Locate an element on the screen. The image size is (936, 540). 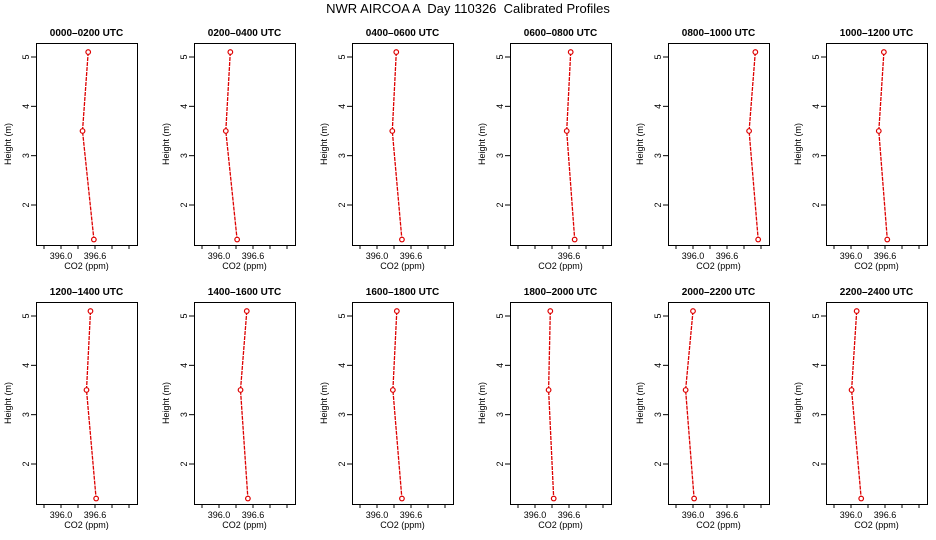
panel-title: 1600–1800 UTC is located at coordinates (402, 292).